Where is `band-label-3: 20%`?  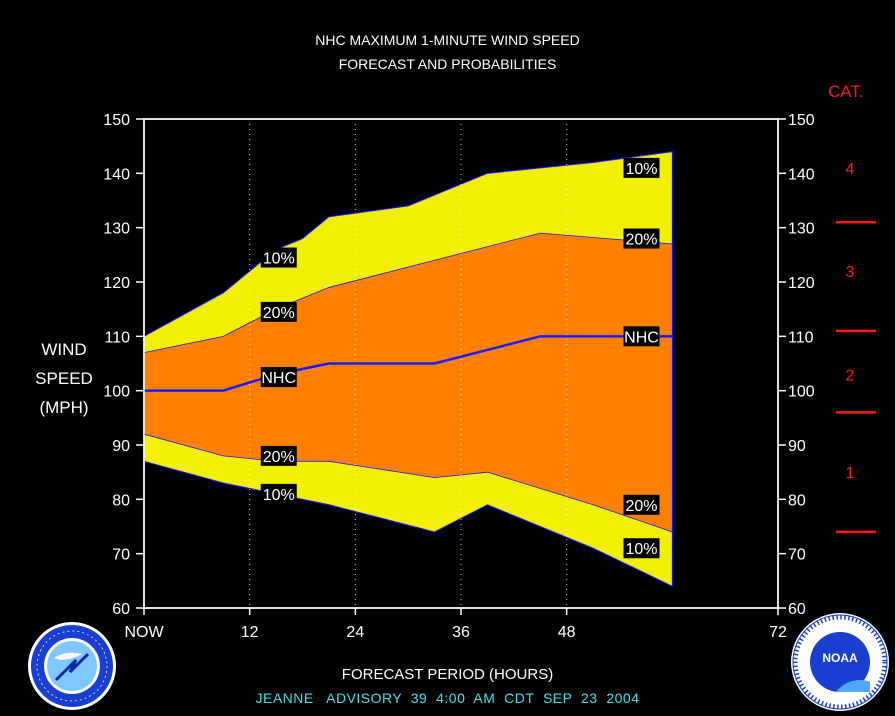 band-label-3: 20% is located at coordinates (279, 457).